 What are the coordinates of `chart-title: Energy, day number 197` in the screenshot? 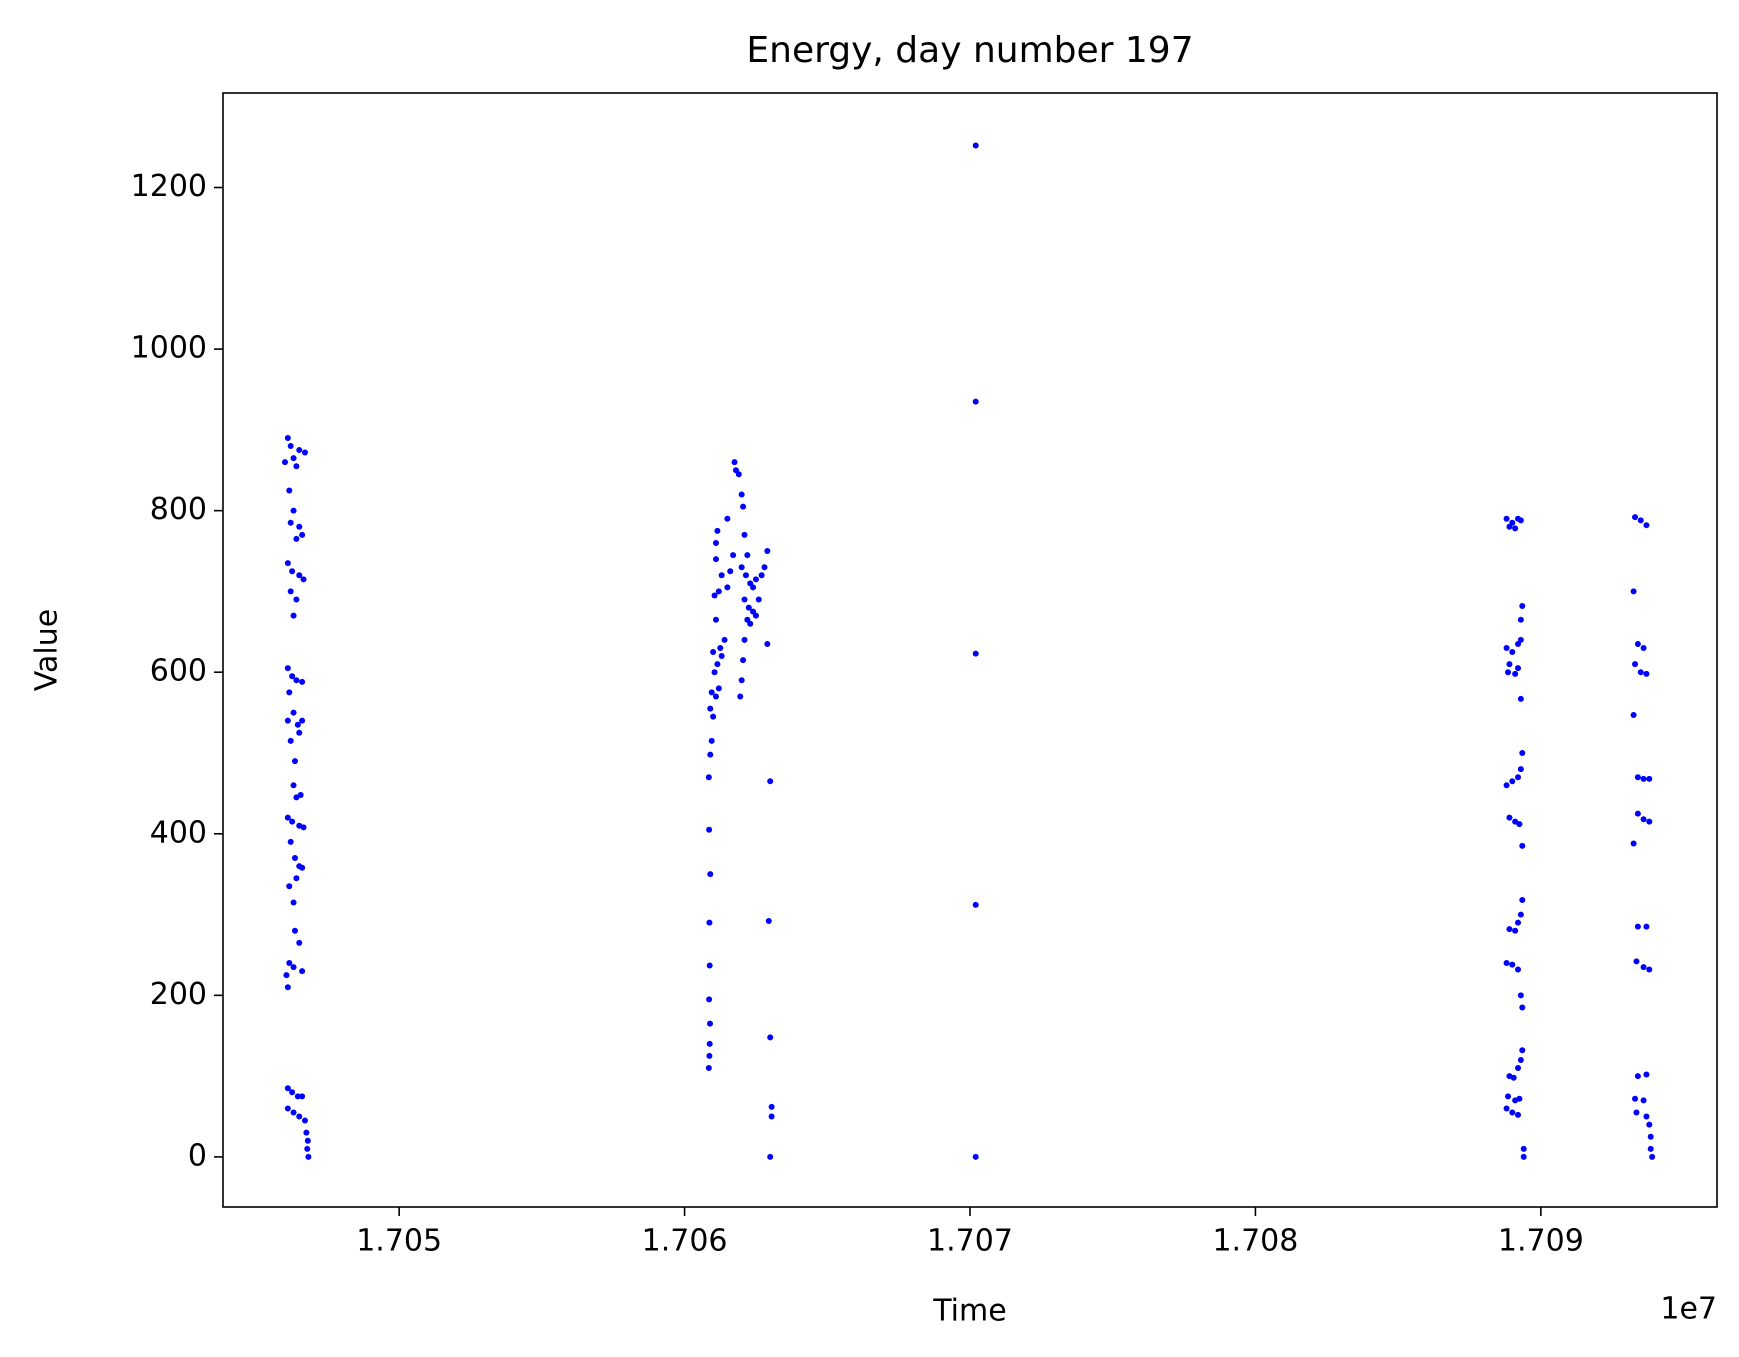 It's located at (969, 50).